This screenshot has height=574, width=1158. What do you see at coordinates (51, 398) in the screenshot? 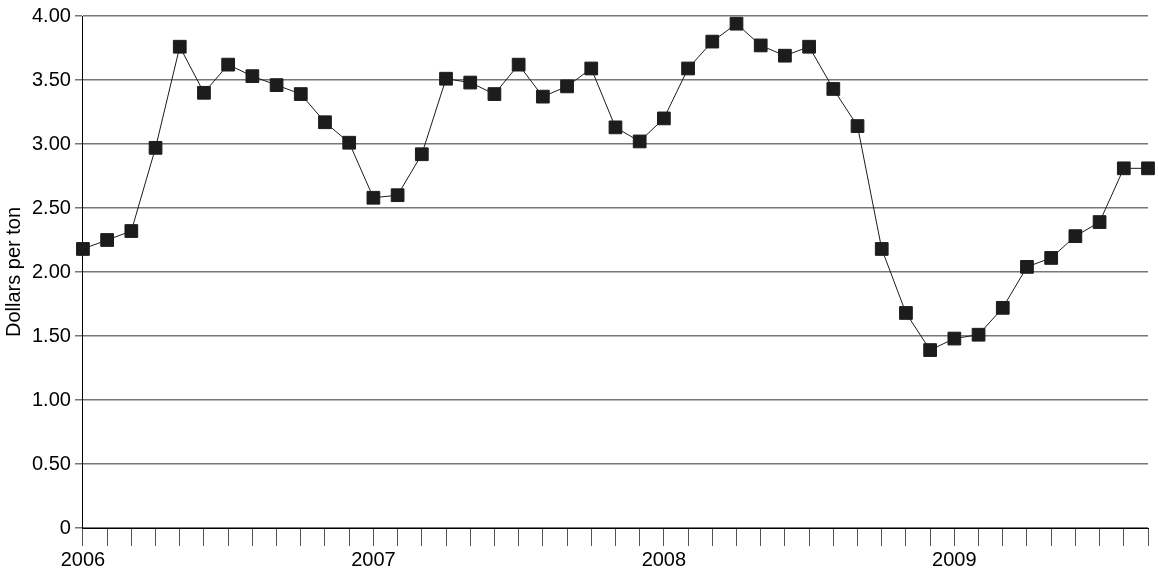
I see `y-tick-label: 1.00` at bounding box center [51, 398].